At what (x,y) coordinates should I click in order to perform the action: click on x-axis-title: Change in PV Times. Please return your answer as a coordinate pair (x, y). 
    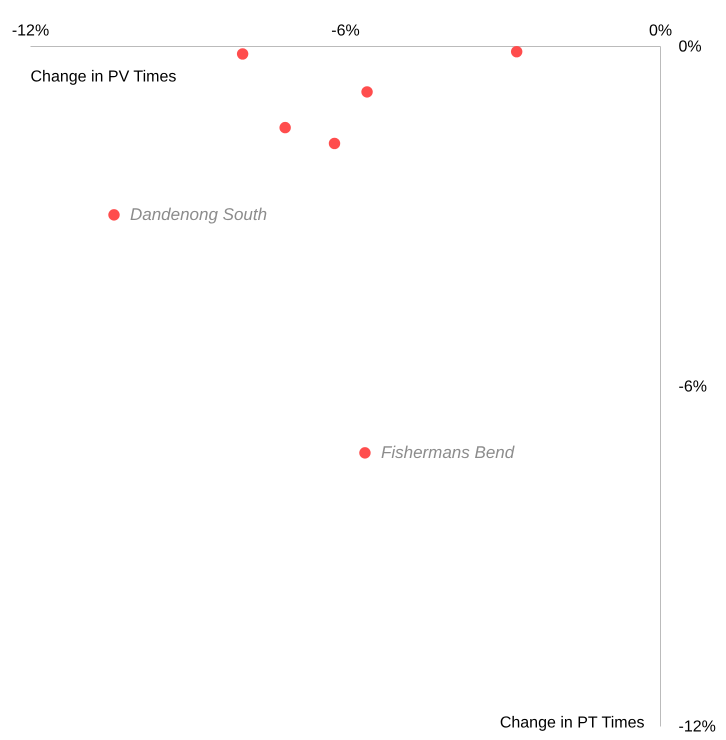
    Looking at the image, I should click on (103, 77).